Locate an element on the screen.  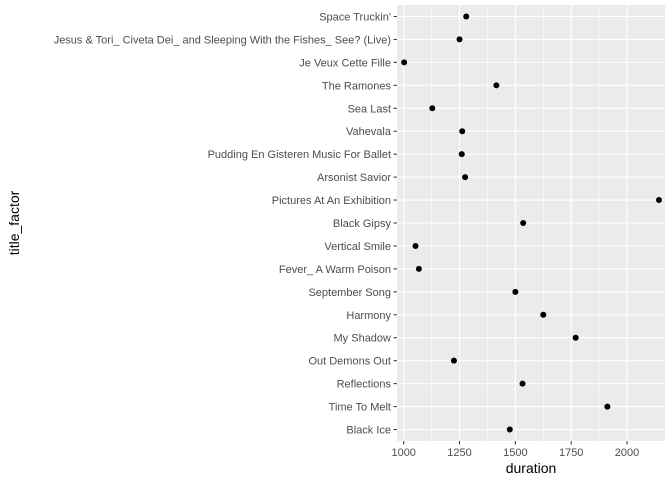
x-axis-title: duration is located at coordinates (531, 468).